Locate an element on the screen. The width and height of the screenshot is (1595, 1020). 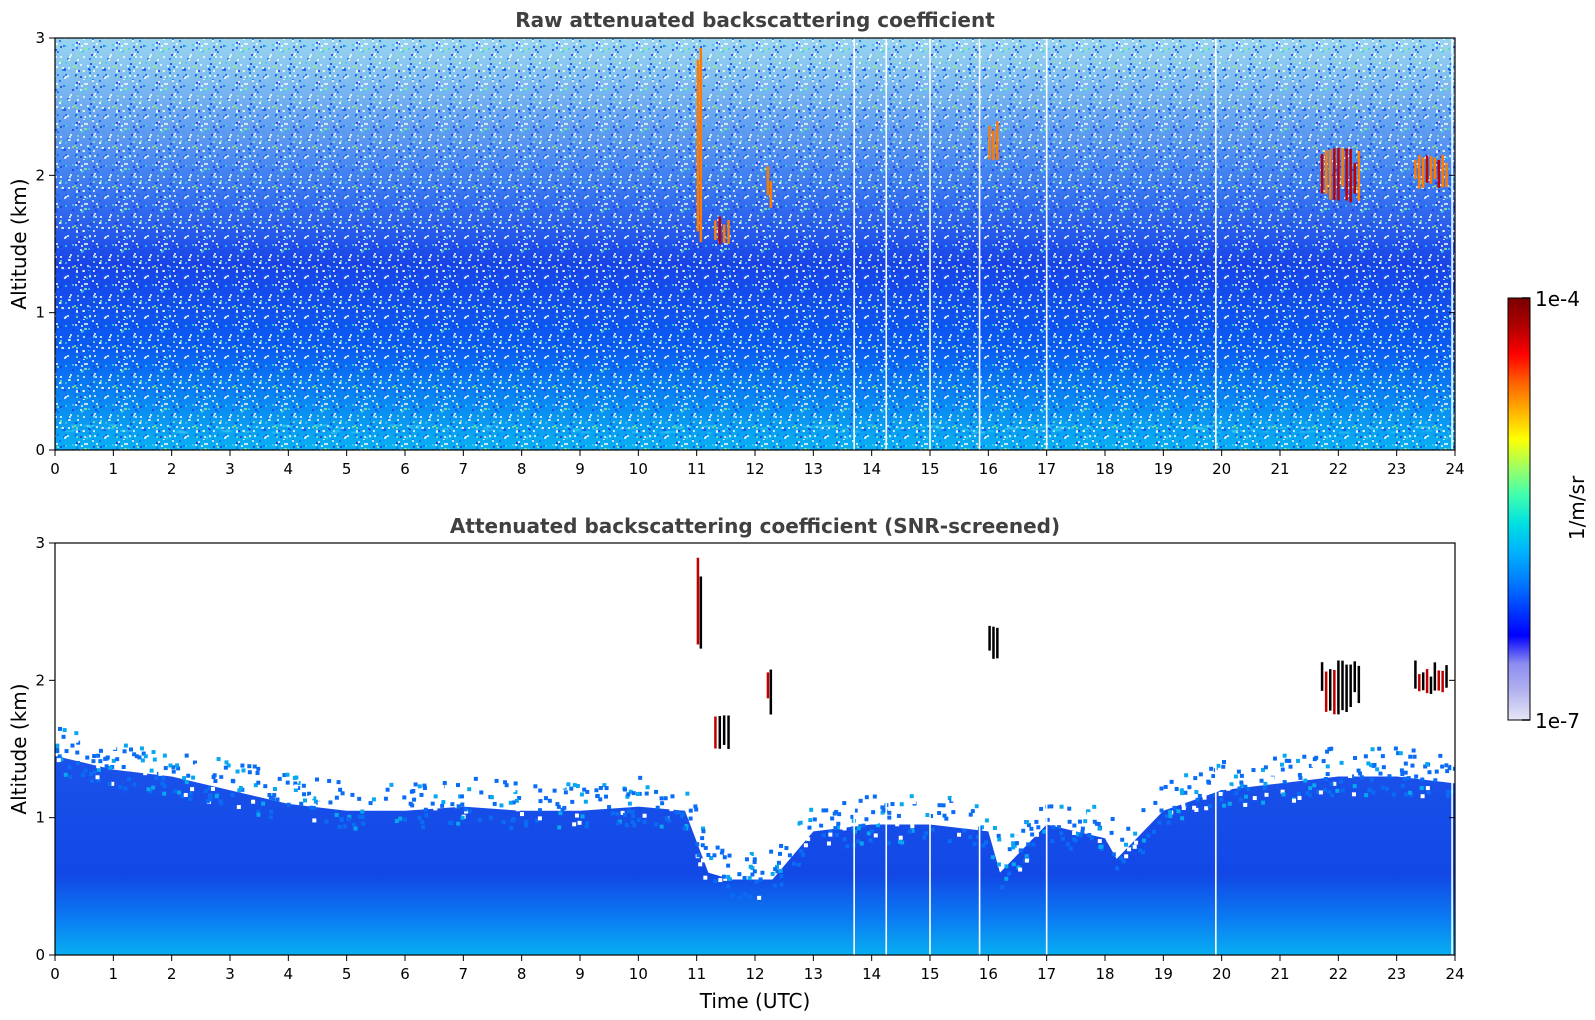
x-tick-label: 3 is located at coordinates (230, 469).